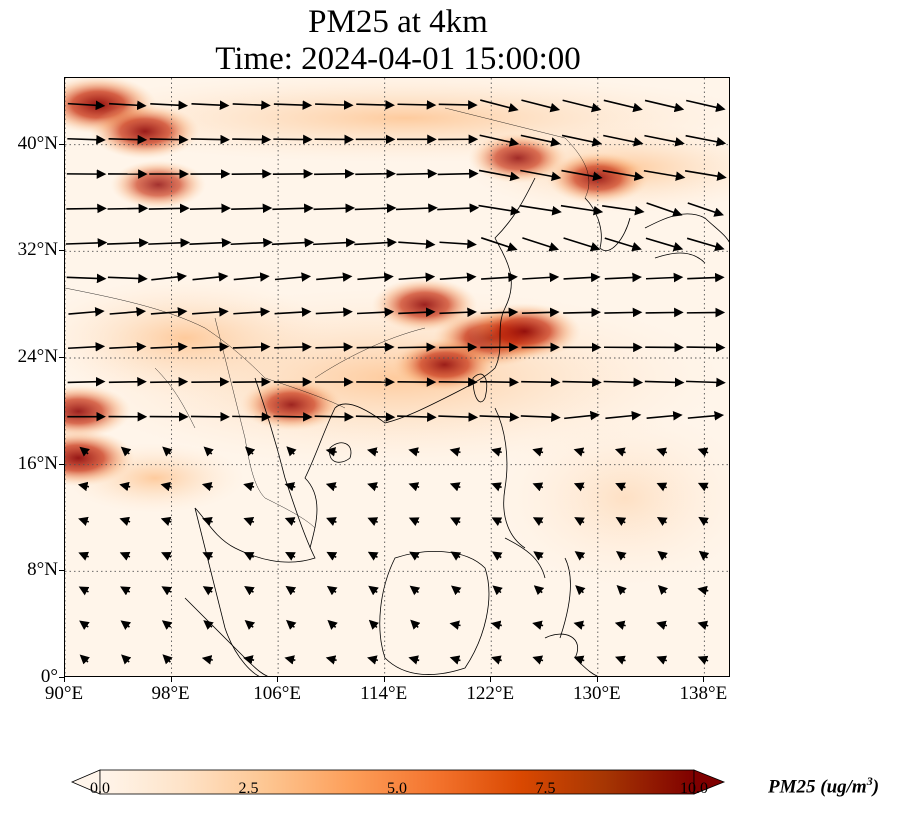 Image resolution: width=905 pixels, height=836 pixels. What do you see at coordinates (277, 693) in the screenshot?
I see `longitude-tick-label: 106°E` at bounding box center [277, 693].